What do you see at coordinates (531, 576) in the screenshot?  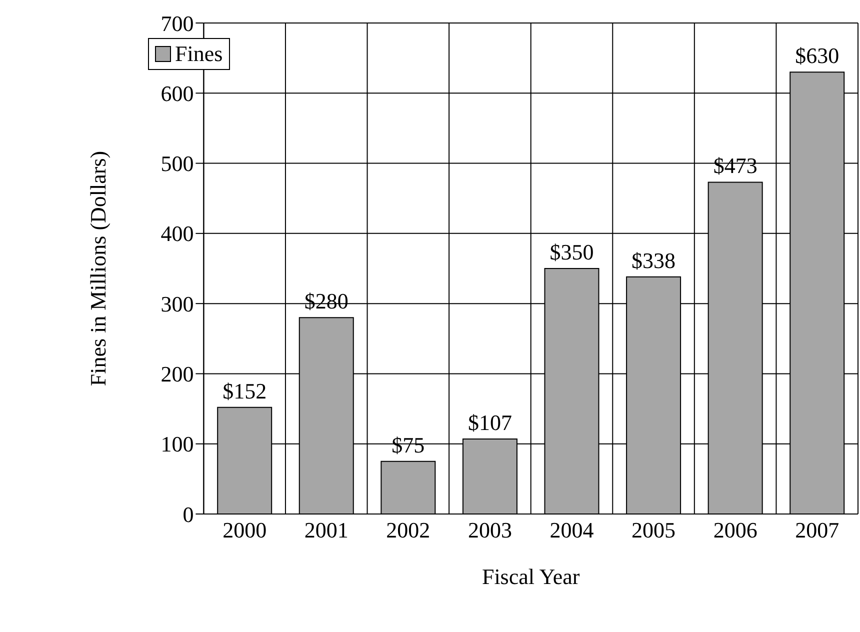 I see `x-axis-title: Fiscal Year` at bounding box center [531, 576].